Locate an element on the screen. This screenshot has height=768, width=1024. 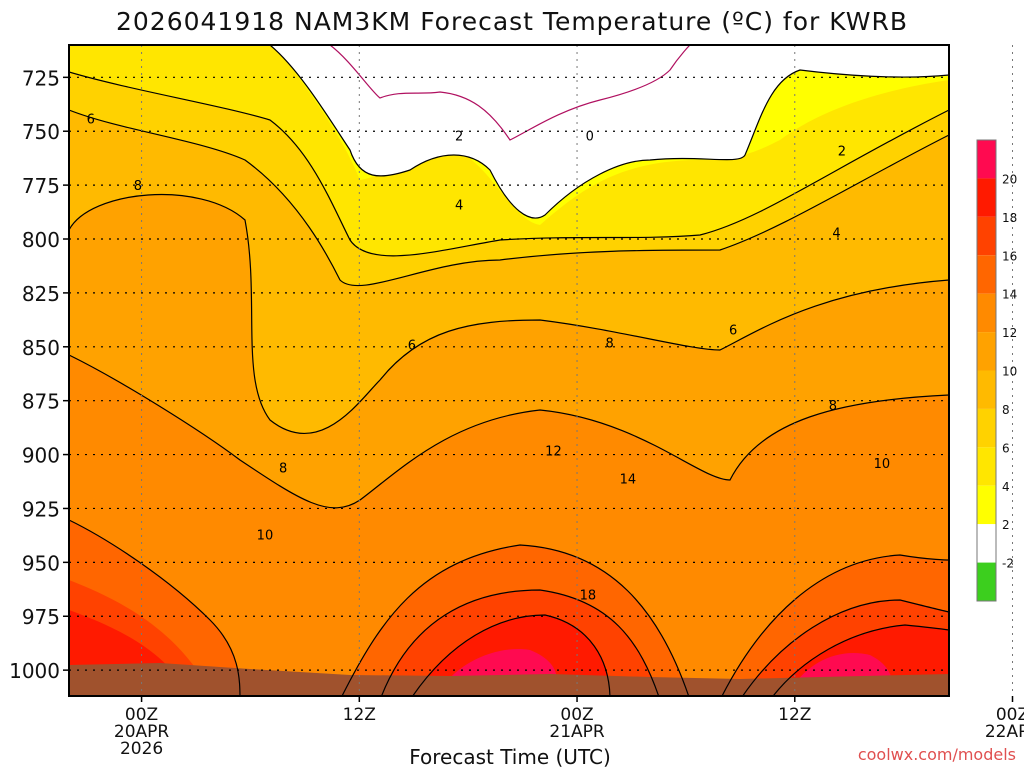
credit-text: coolwx.com/models is located at coordinates (937, 754).